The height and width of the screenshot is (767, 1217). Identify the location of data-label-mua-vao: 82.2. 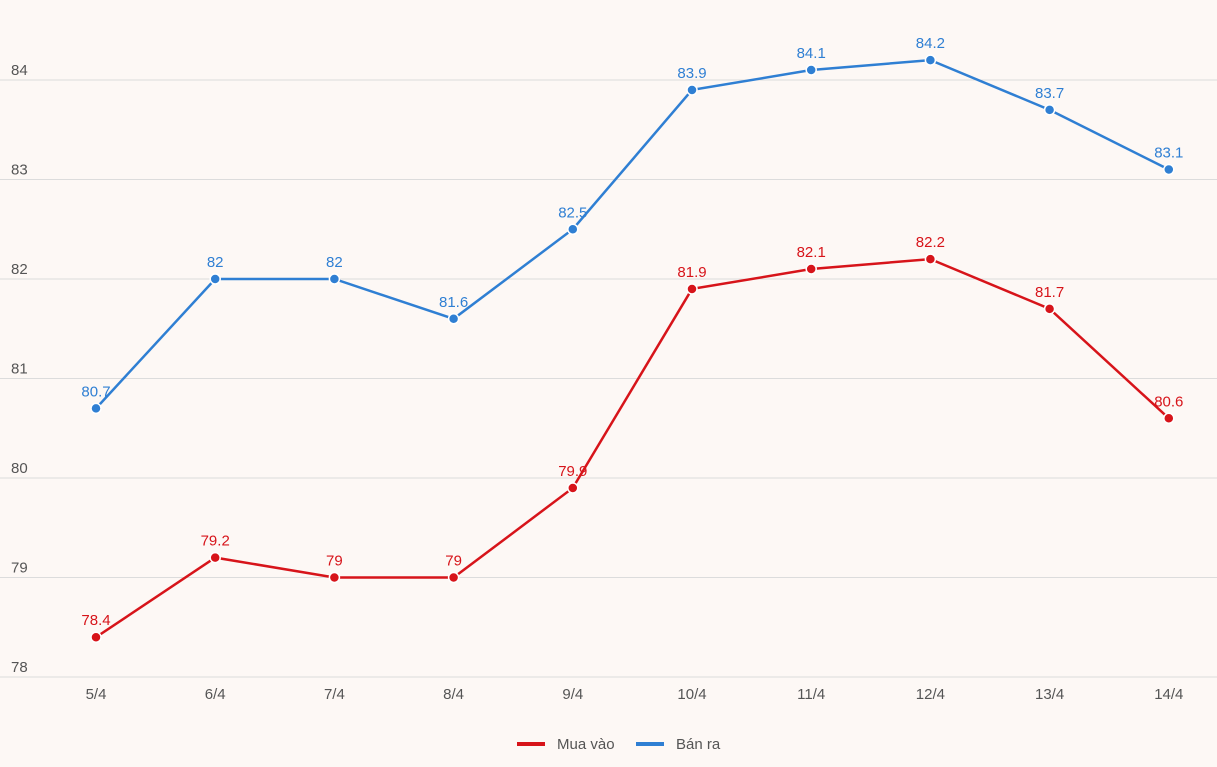
(930, 242).